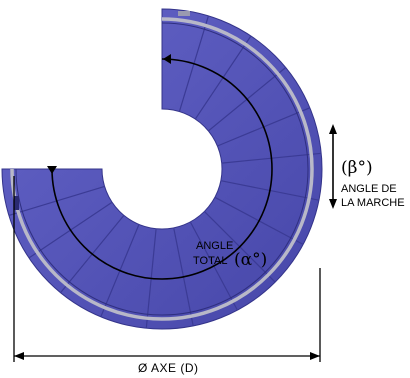 The image size is (410, 378). Describe the element at coordinates (210, 261) in the screenshot. I see `total-angle-label-line2: TOTAL` at that location.